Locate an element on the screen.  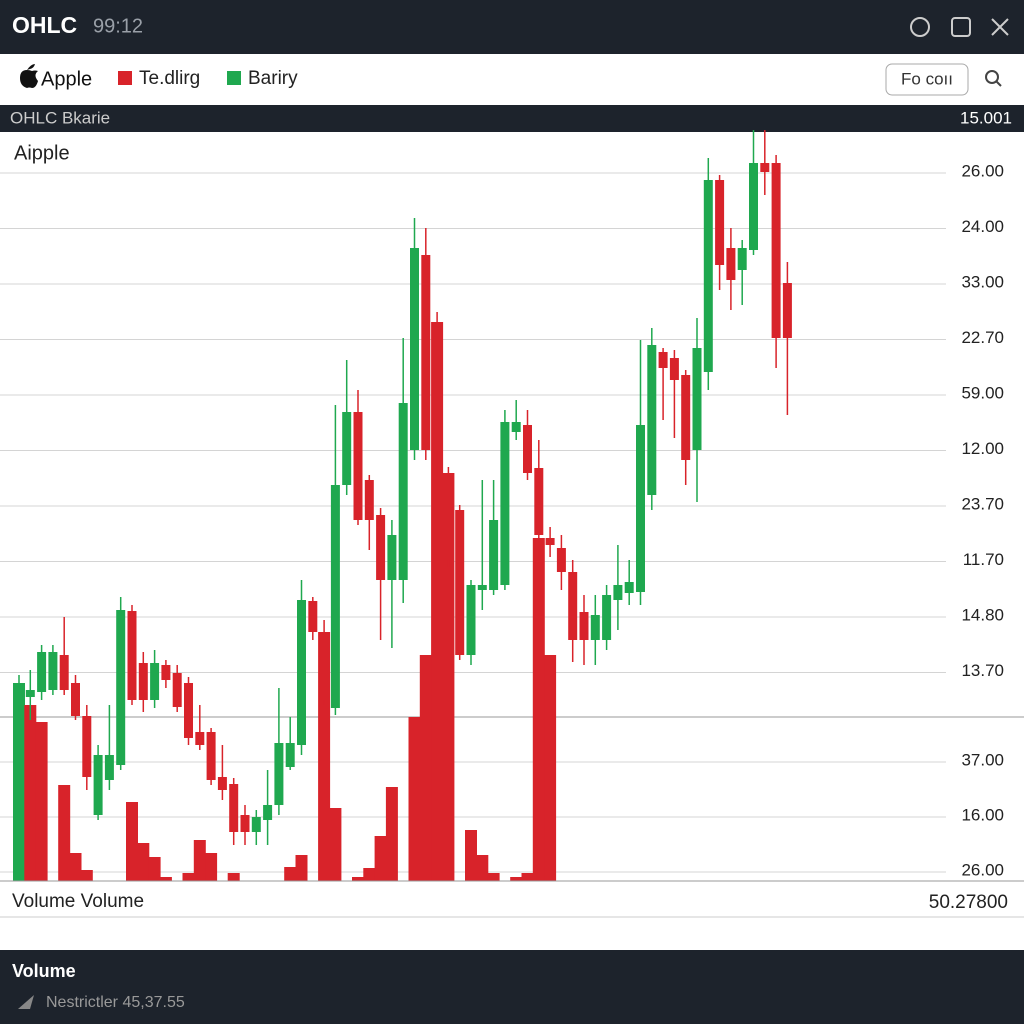
volume-label: Volume Volume is located at coordinates (78, 901).